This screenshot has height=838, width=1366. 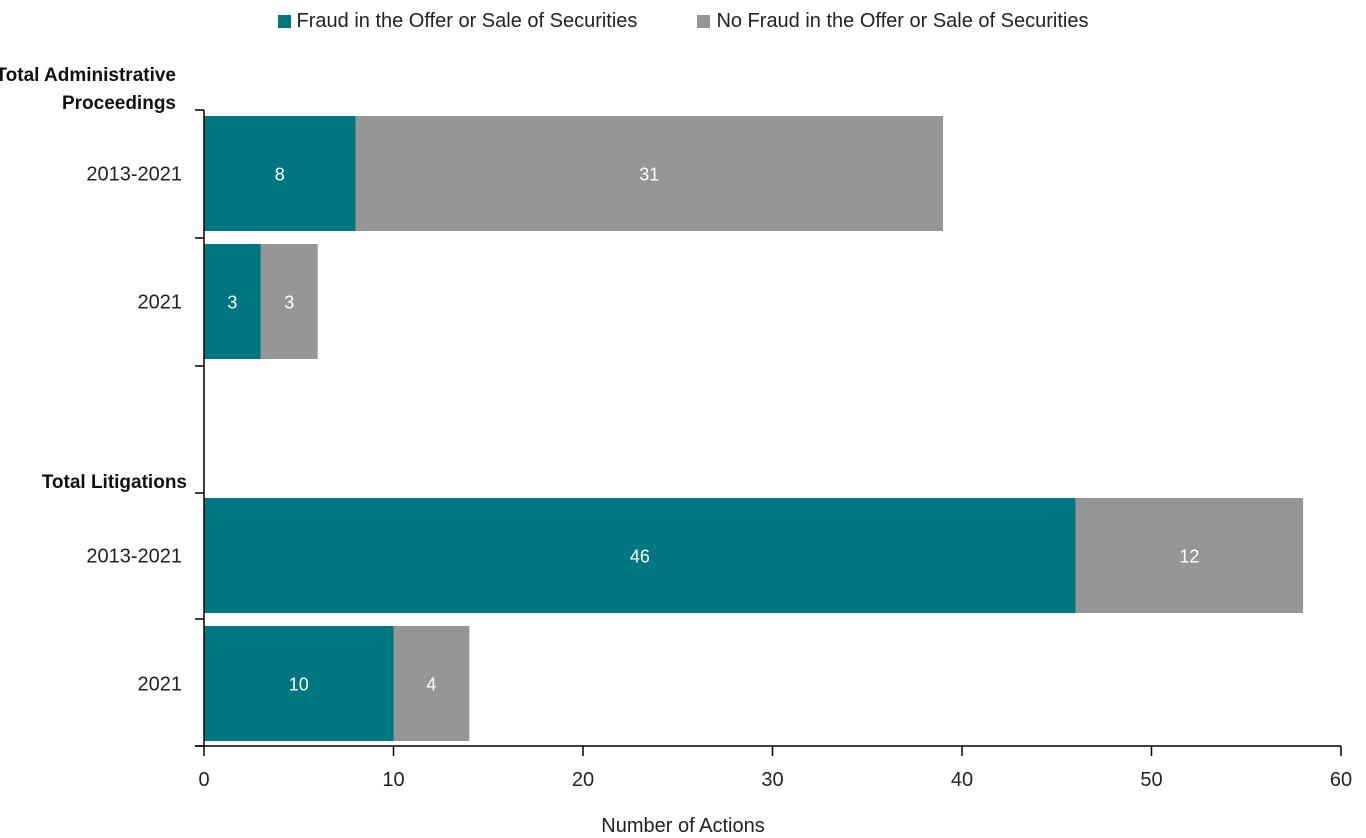 I want to click on data-label-fraud-1: 3, so click(x=232, y=303).